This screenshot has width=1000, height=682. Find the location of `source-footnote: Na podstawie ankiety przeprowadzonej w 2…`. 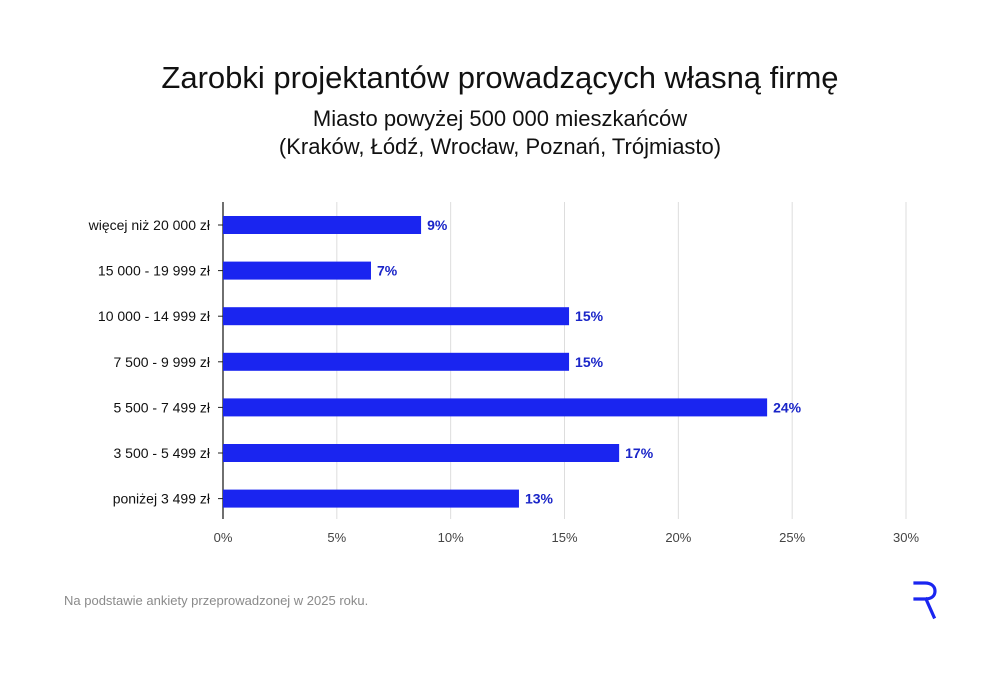

source-footnote: Na podstawie ankiety przeprowadzonej w 2… is located at coordinates (216, 600).